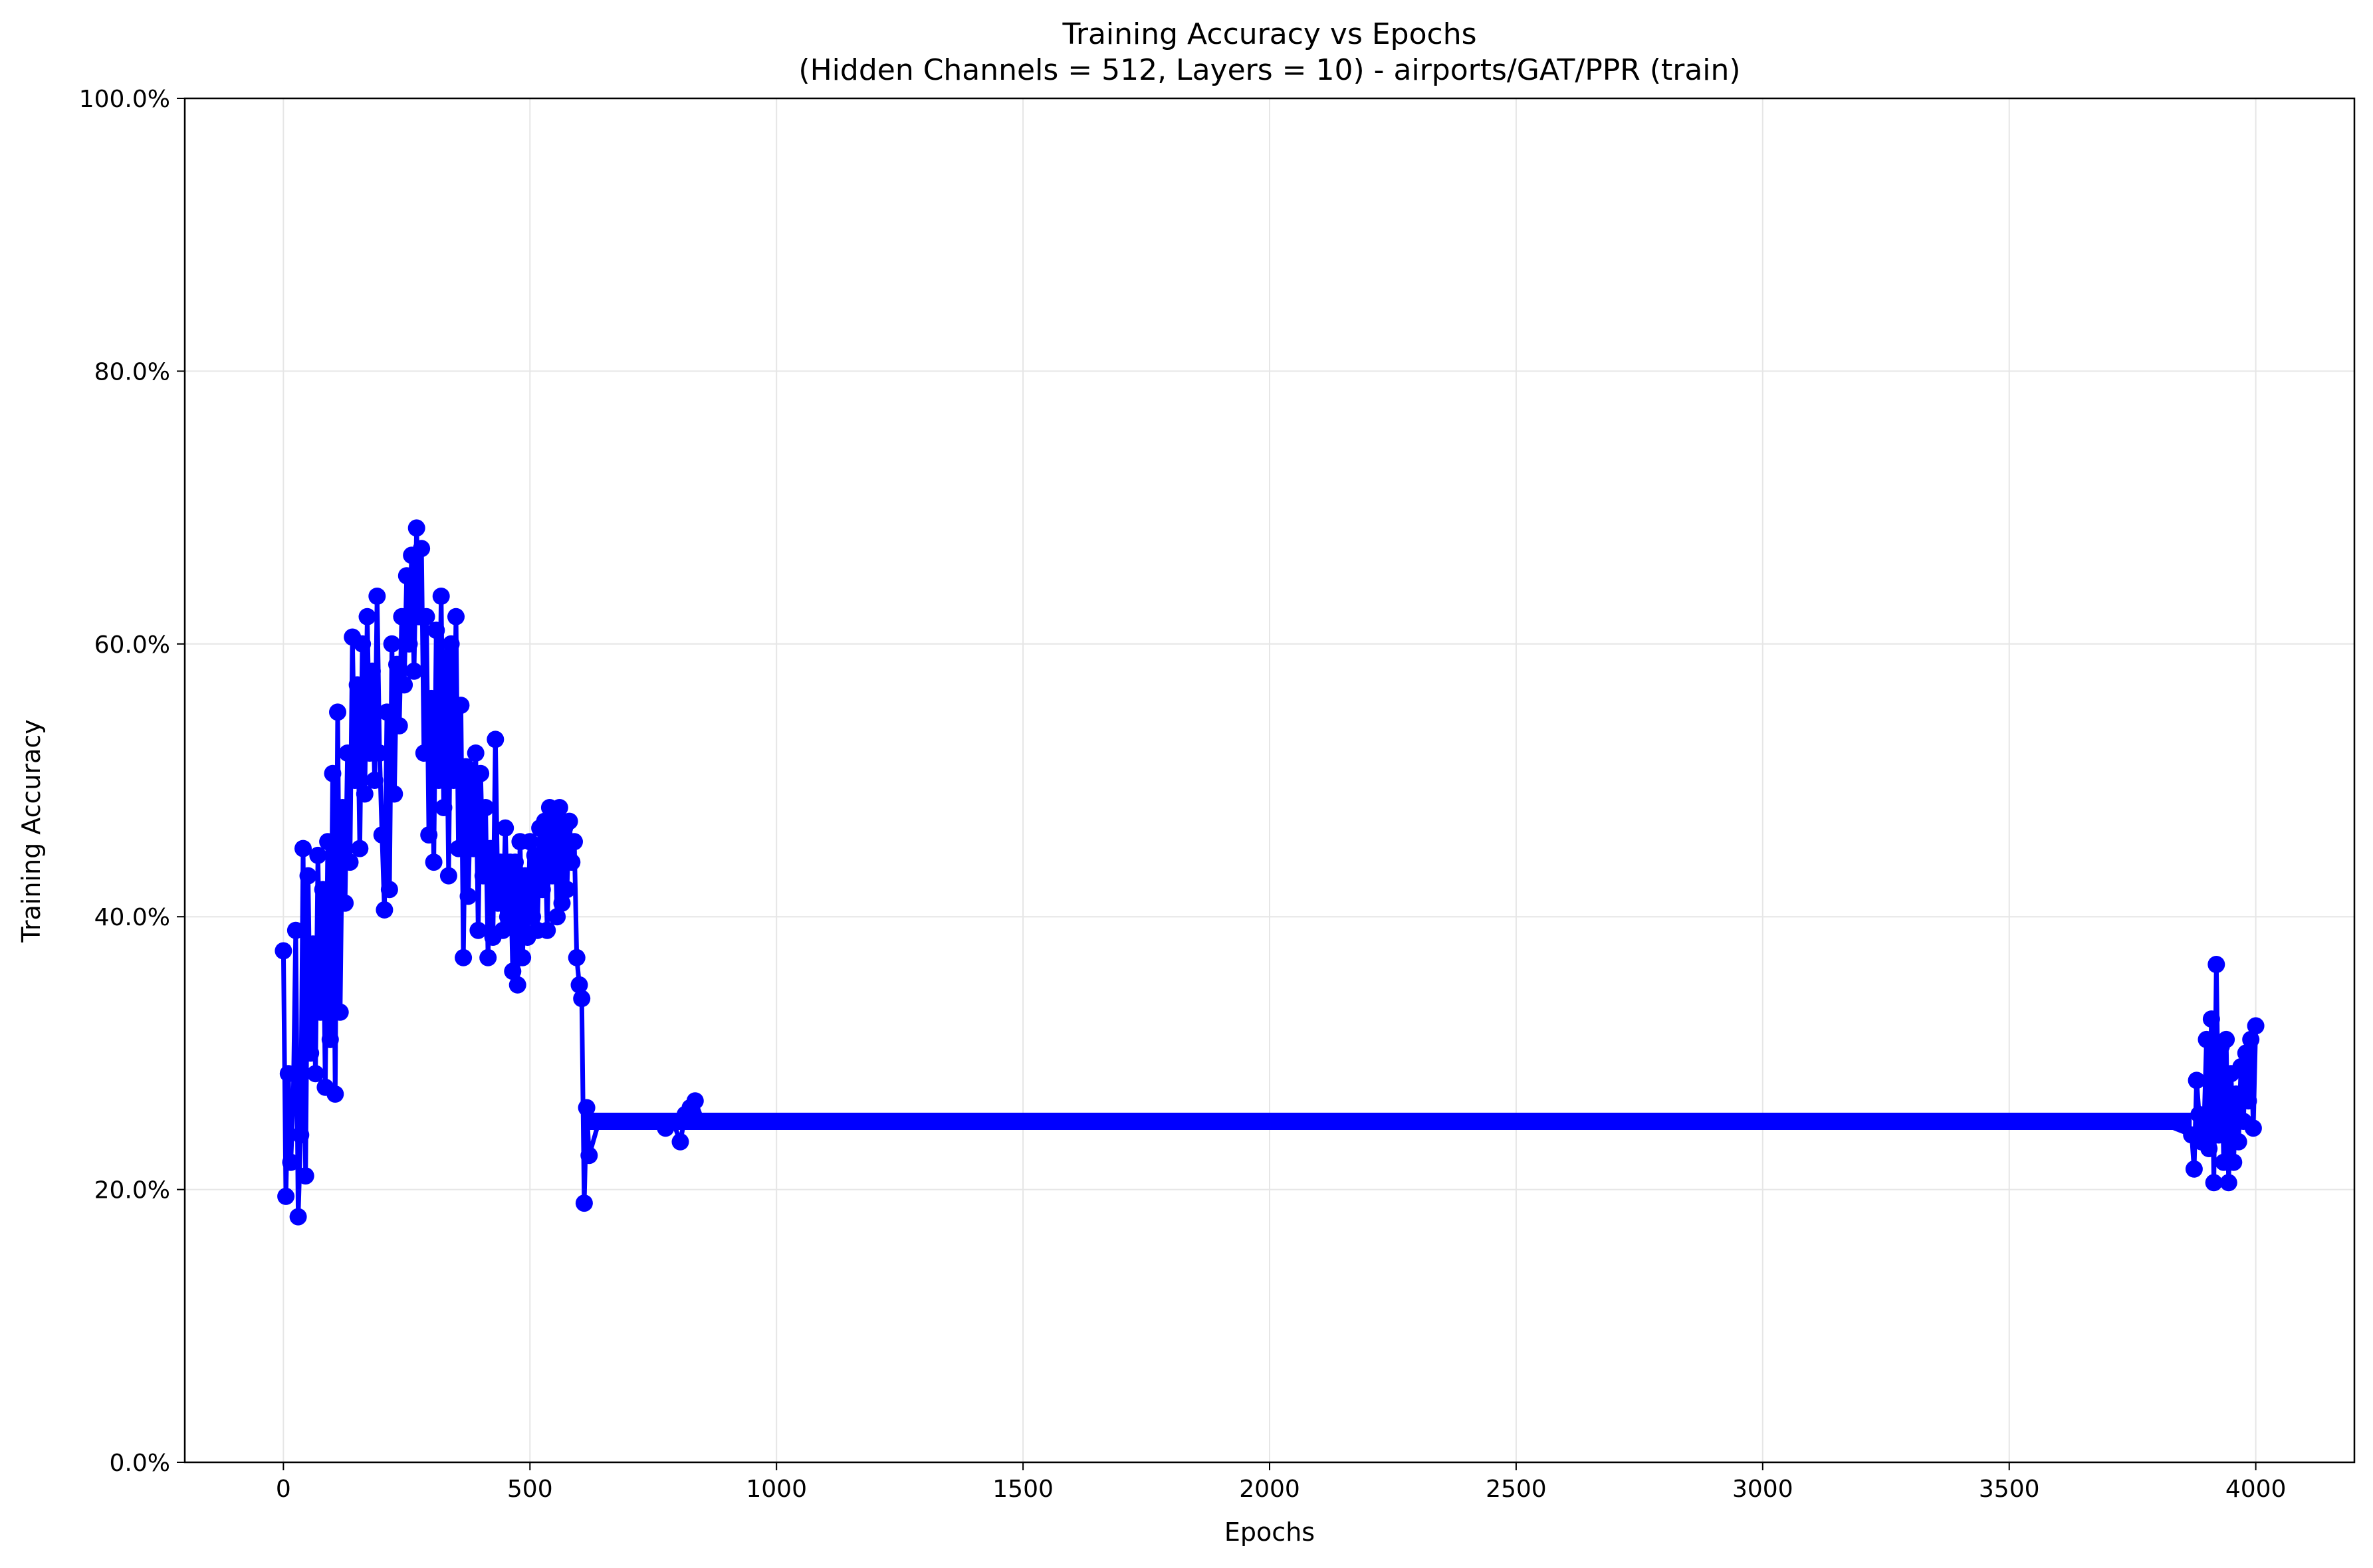  Describe the element at coordinates (124, 99) in the screenshot. I see `y-tick-label: 100.0%` at that location.